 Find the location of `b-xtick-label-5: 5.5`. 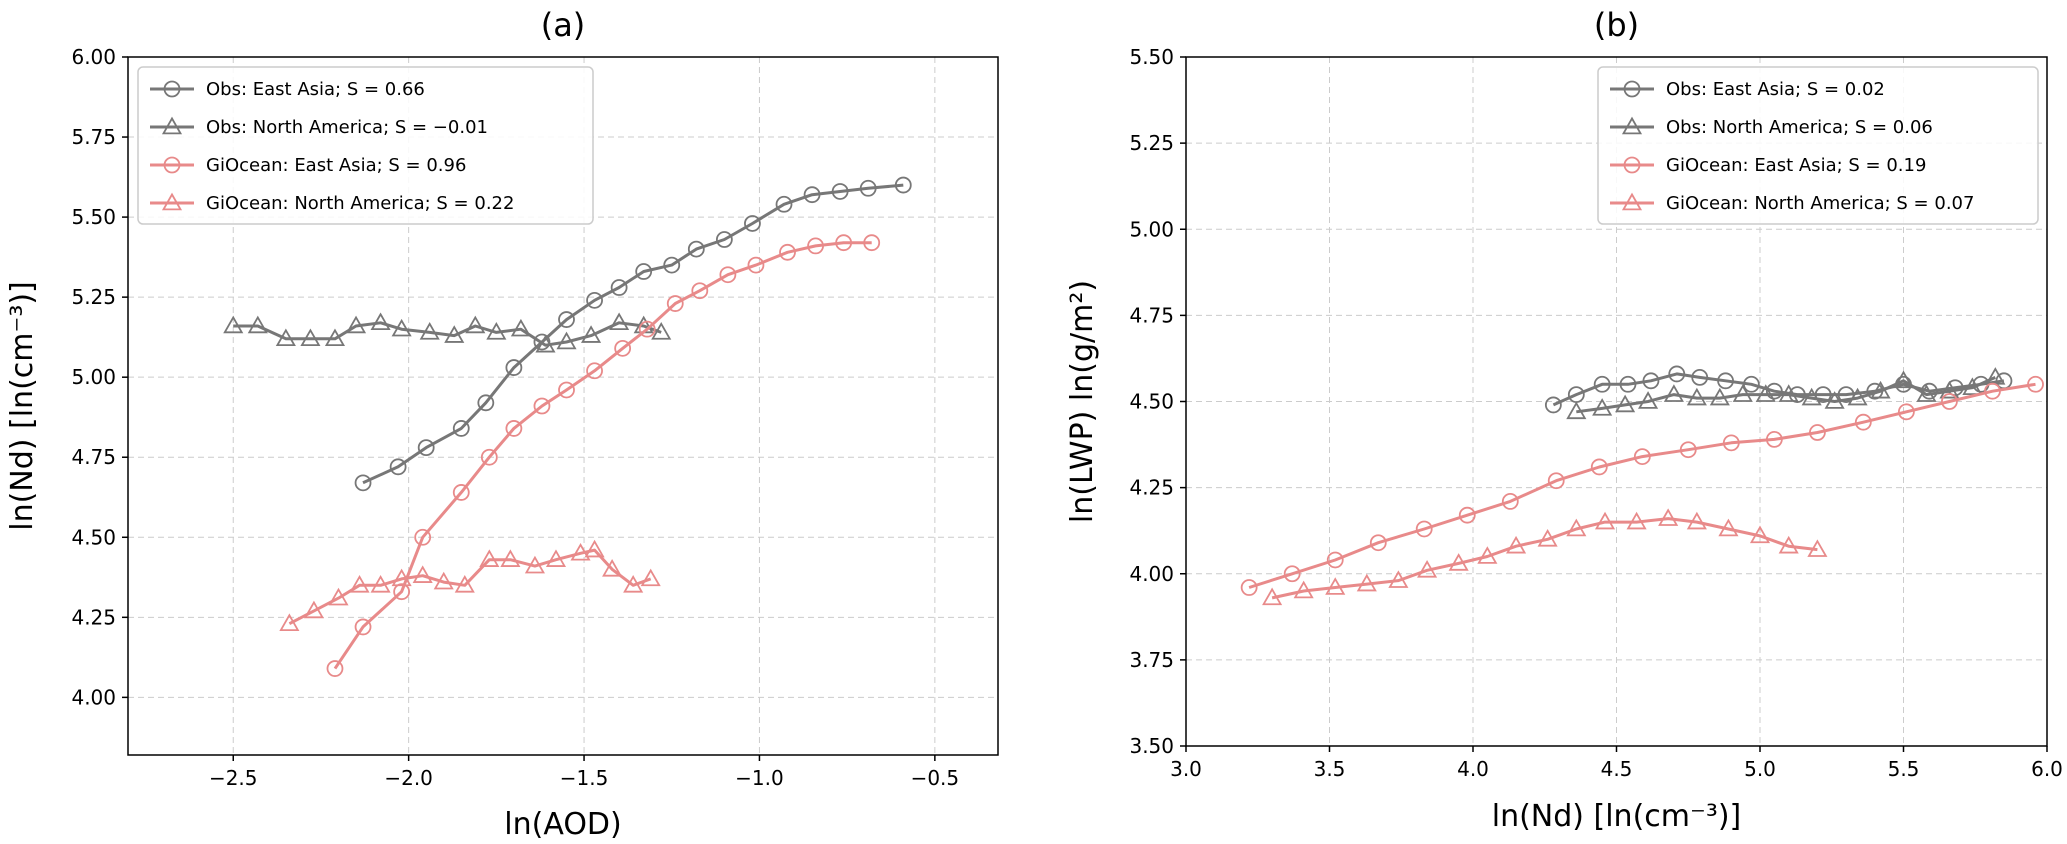

b-xtick-label-5: 5.5 is located at coordinates (1904, 769).